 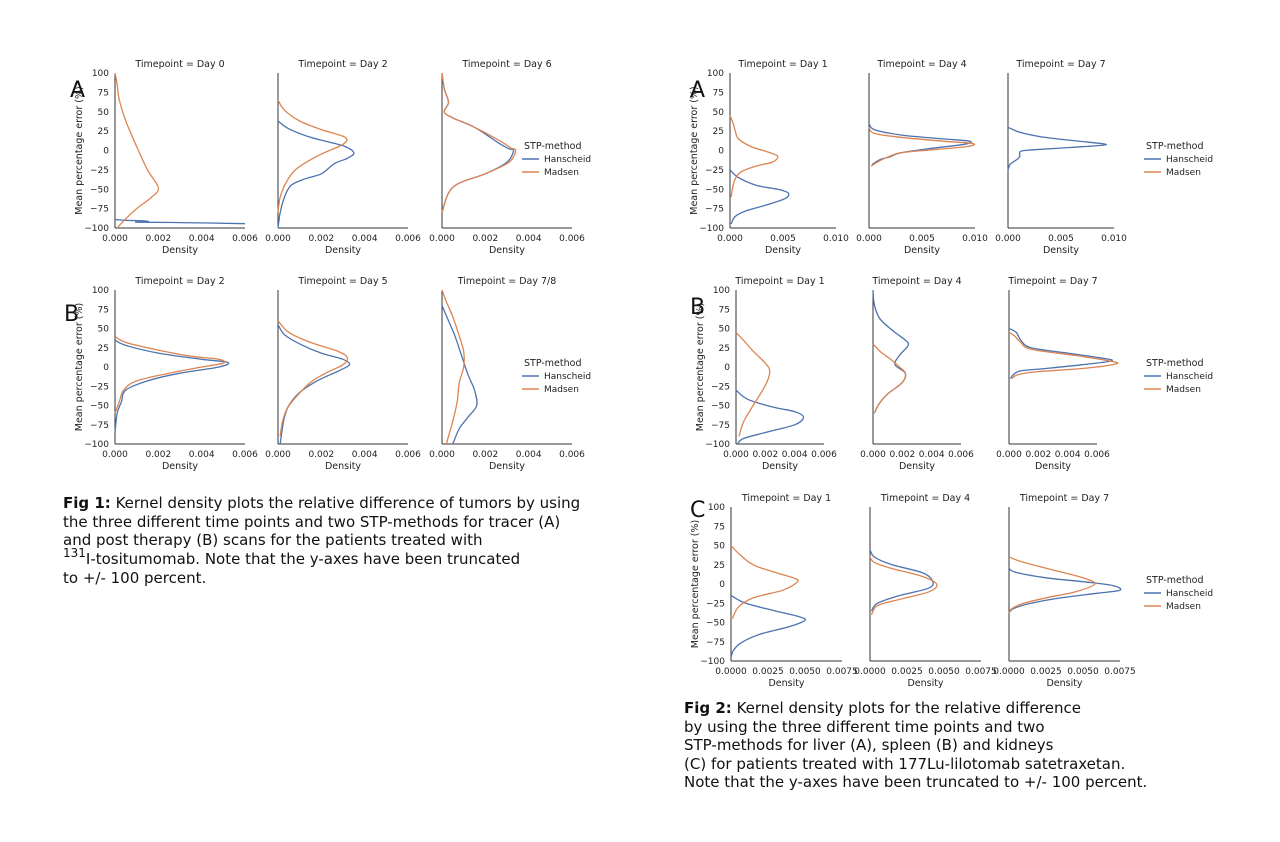 What do you see at coordinates (721, 291) in the screenshot?
I see `y-tick-label: 100` at bounding box center [721, 291].